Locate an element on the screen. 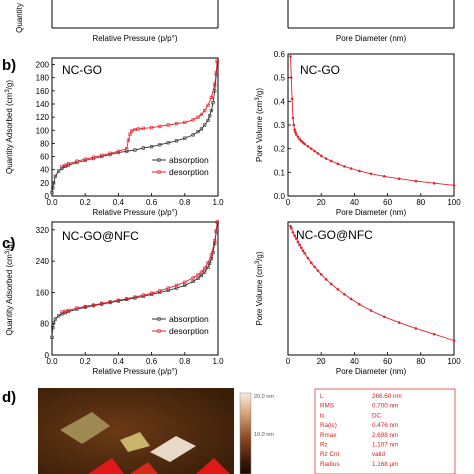 Image resolution: width=474 pixels, height=474 pixels. afm-height-scale is located at coordinates (245, 433).